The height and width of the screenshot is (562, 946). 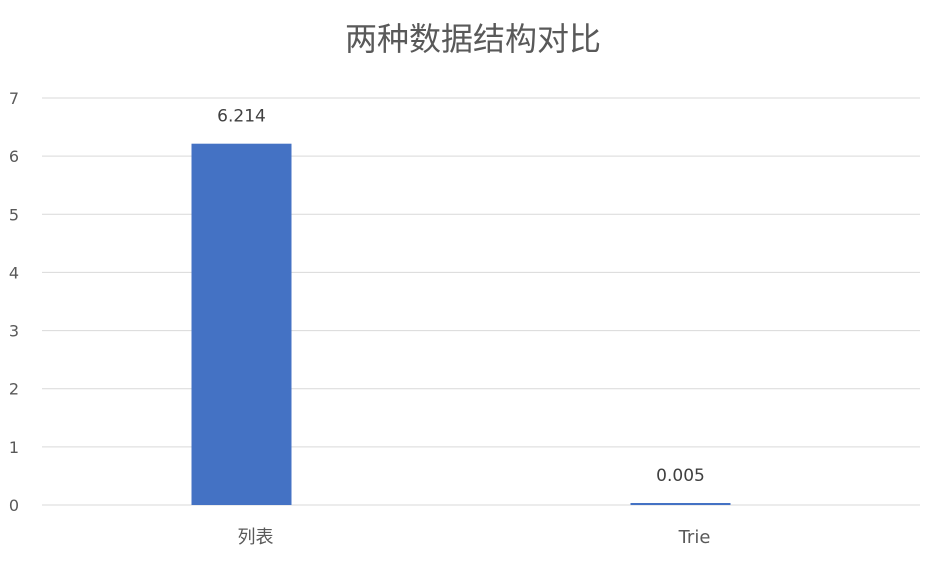 I want to click on y-tick-label-3: 3, so click(x=14, y=331).